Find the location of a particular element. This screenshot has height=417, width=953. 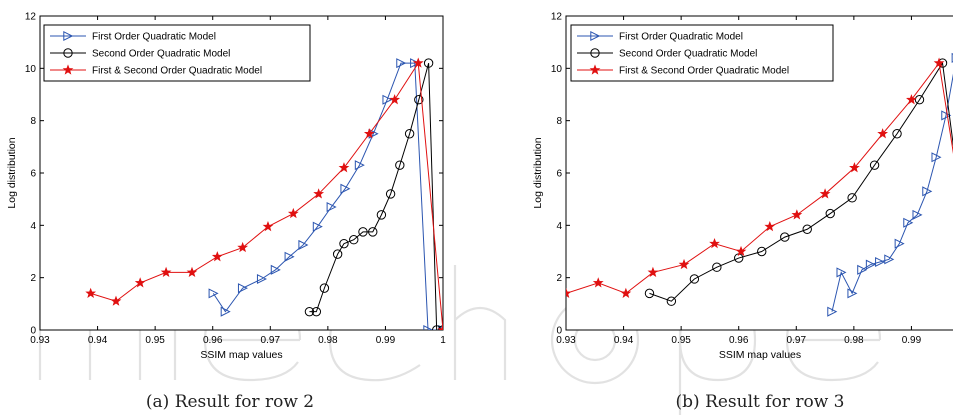

chart-a-ylabel: Log distribution is located at coordinates (12, 172).